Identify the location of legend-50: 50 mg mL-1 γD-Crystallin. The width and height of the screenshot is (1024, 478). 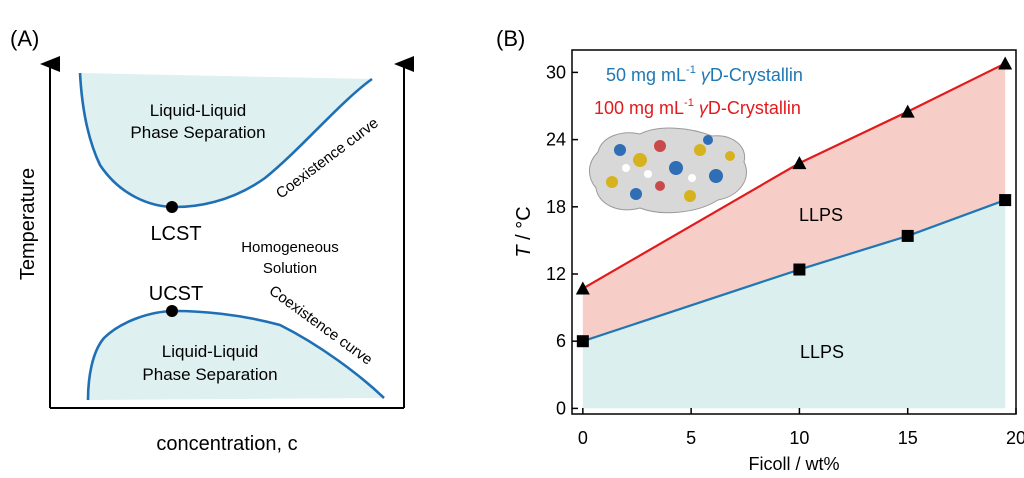
(704, 74).